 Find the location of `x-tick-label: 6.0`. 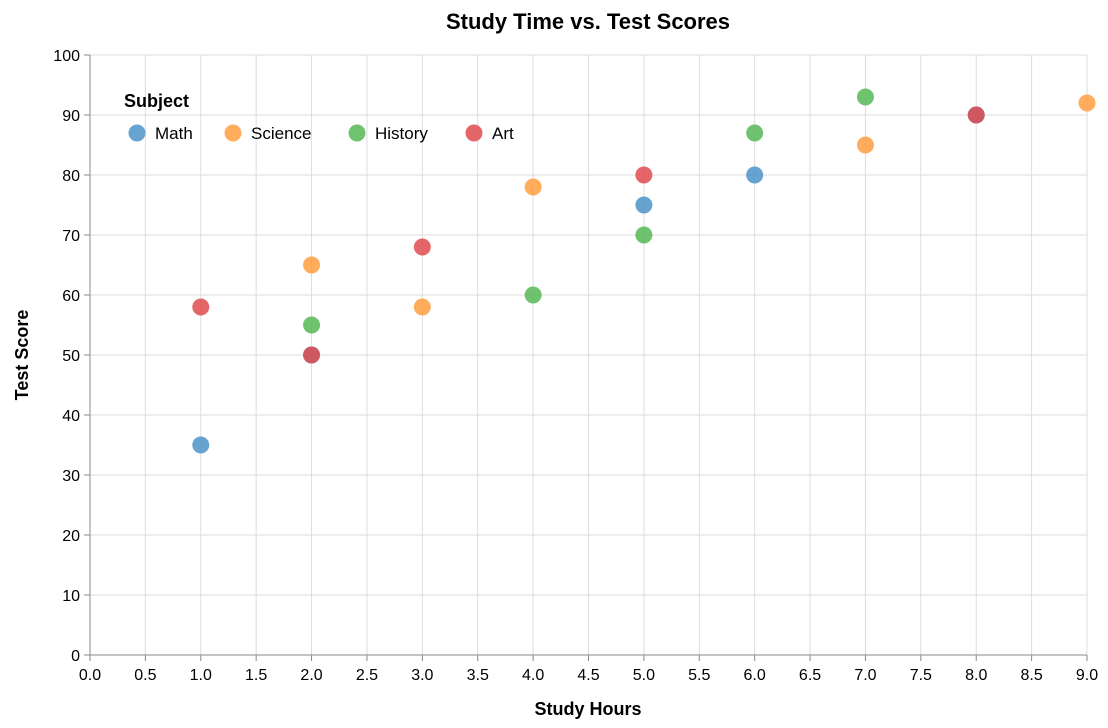

x-tick-label: 6.0 is located at coordinates (755, 675).